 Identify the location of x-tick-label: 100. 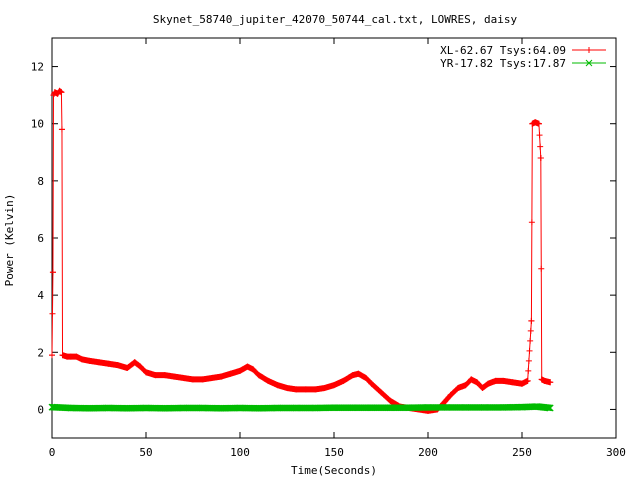
(240, 452).